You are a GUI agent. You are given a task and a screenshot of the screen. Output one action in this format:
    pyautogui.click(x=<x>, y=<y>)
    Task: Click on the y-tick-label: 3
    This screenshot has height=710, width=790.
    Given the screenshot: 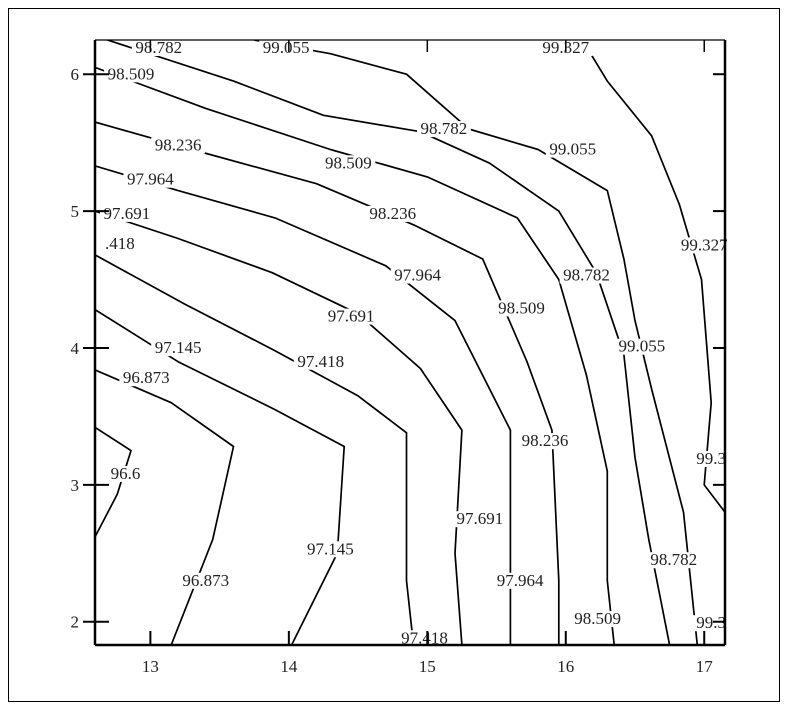 What is the action you would take?
    pyautogui.click(x=75, y=485)
    